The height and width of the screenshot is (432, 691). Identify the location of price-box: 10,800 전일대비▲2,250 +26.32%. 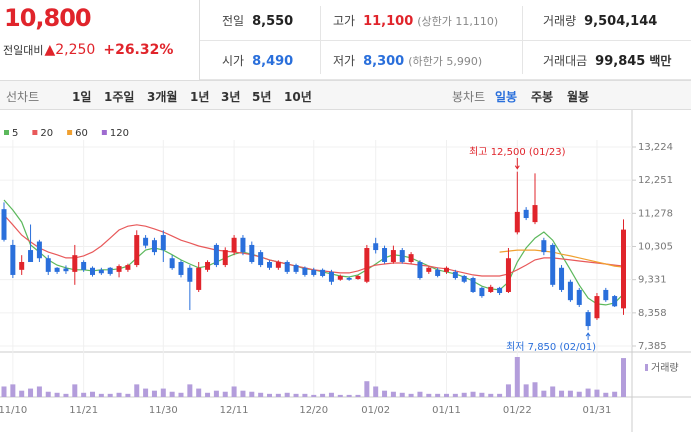
(100, 40).